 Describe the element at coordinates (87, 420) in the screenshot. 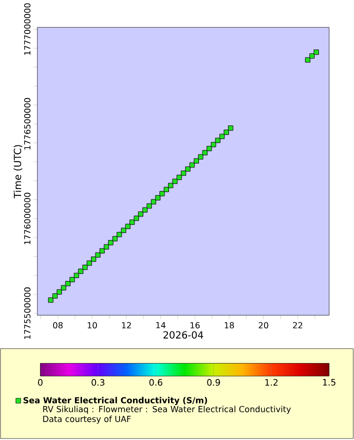

I see `text: Data courtesy of UAF` at that location.